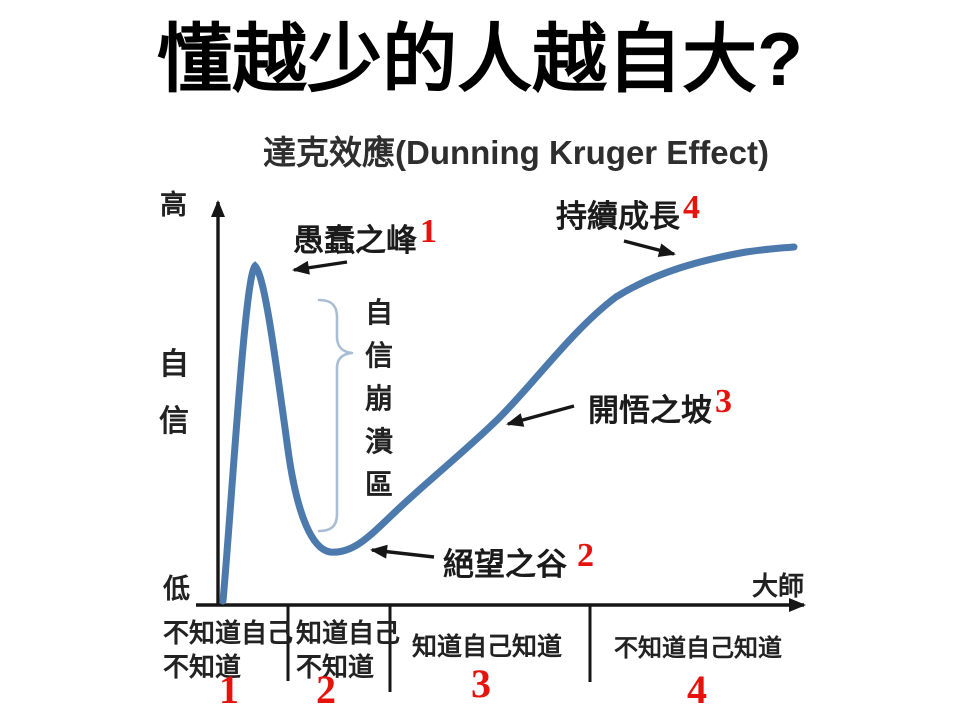 The height and width of the screenshot is (720, 960). I want to click on stage-3-line1: 知道自己知道, so click(487, 647).